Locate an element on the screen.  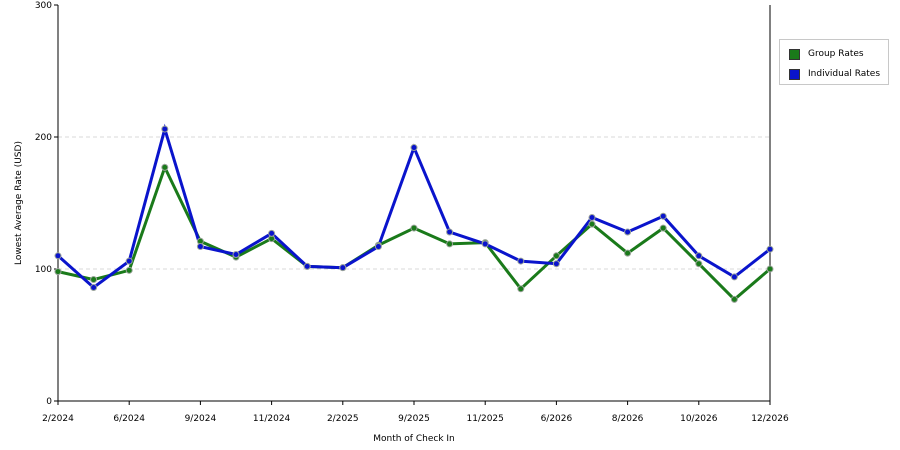
legend-item-individual-rates: Individual Rates is located at coordinates (834, 74).